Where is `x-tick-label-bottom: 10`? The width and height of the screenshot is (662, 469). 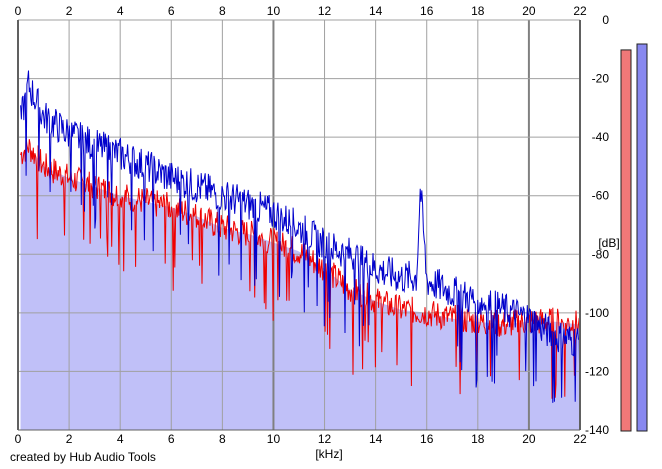 x-tick-label-bottom: 10 is located at coordinates (274, 439).